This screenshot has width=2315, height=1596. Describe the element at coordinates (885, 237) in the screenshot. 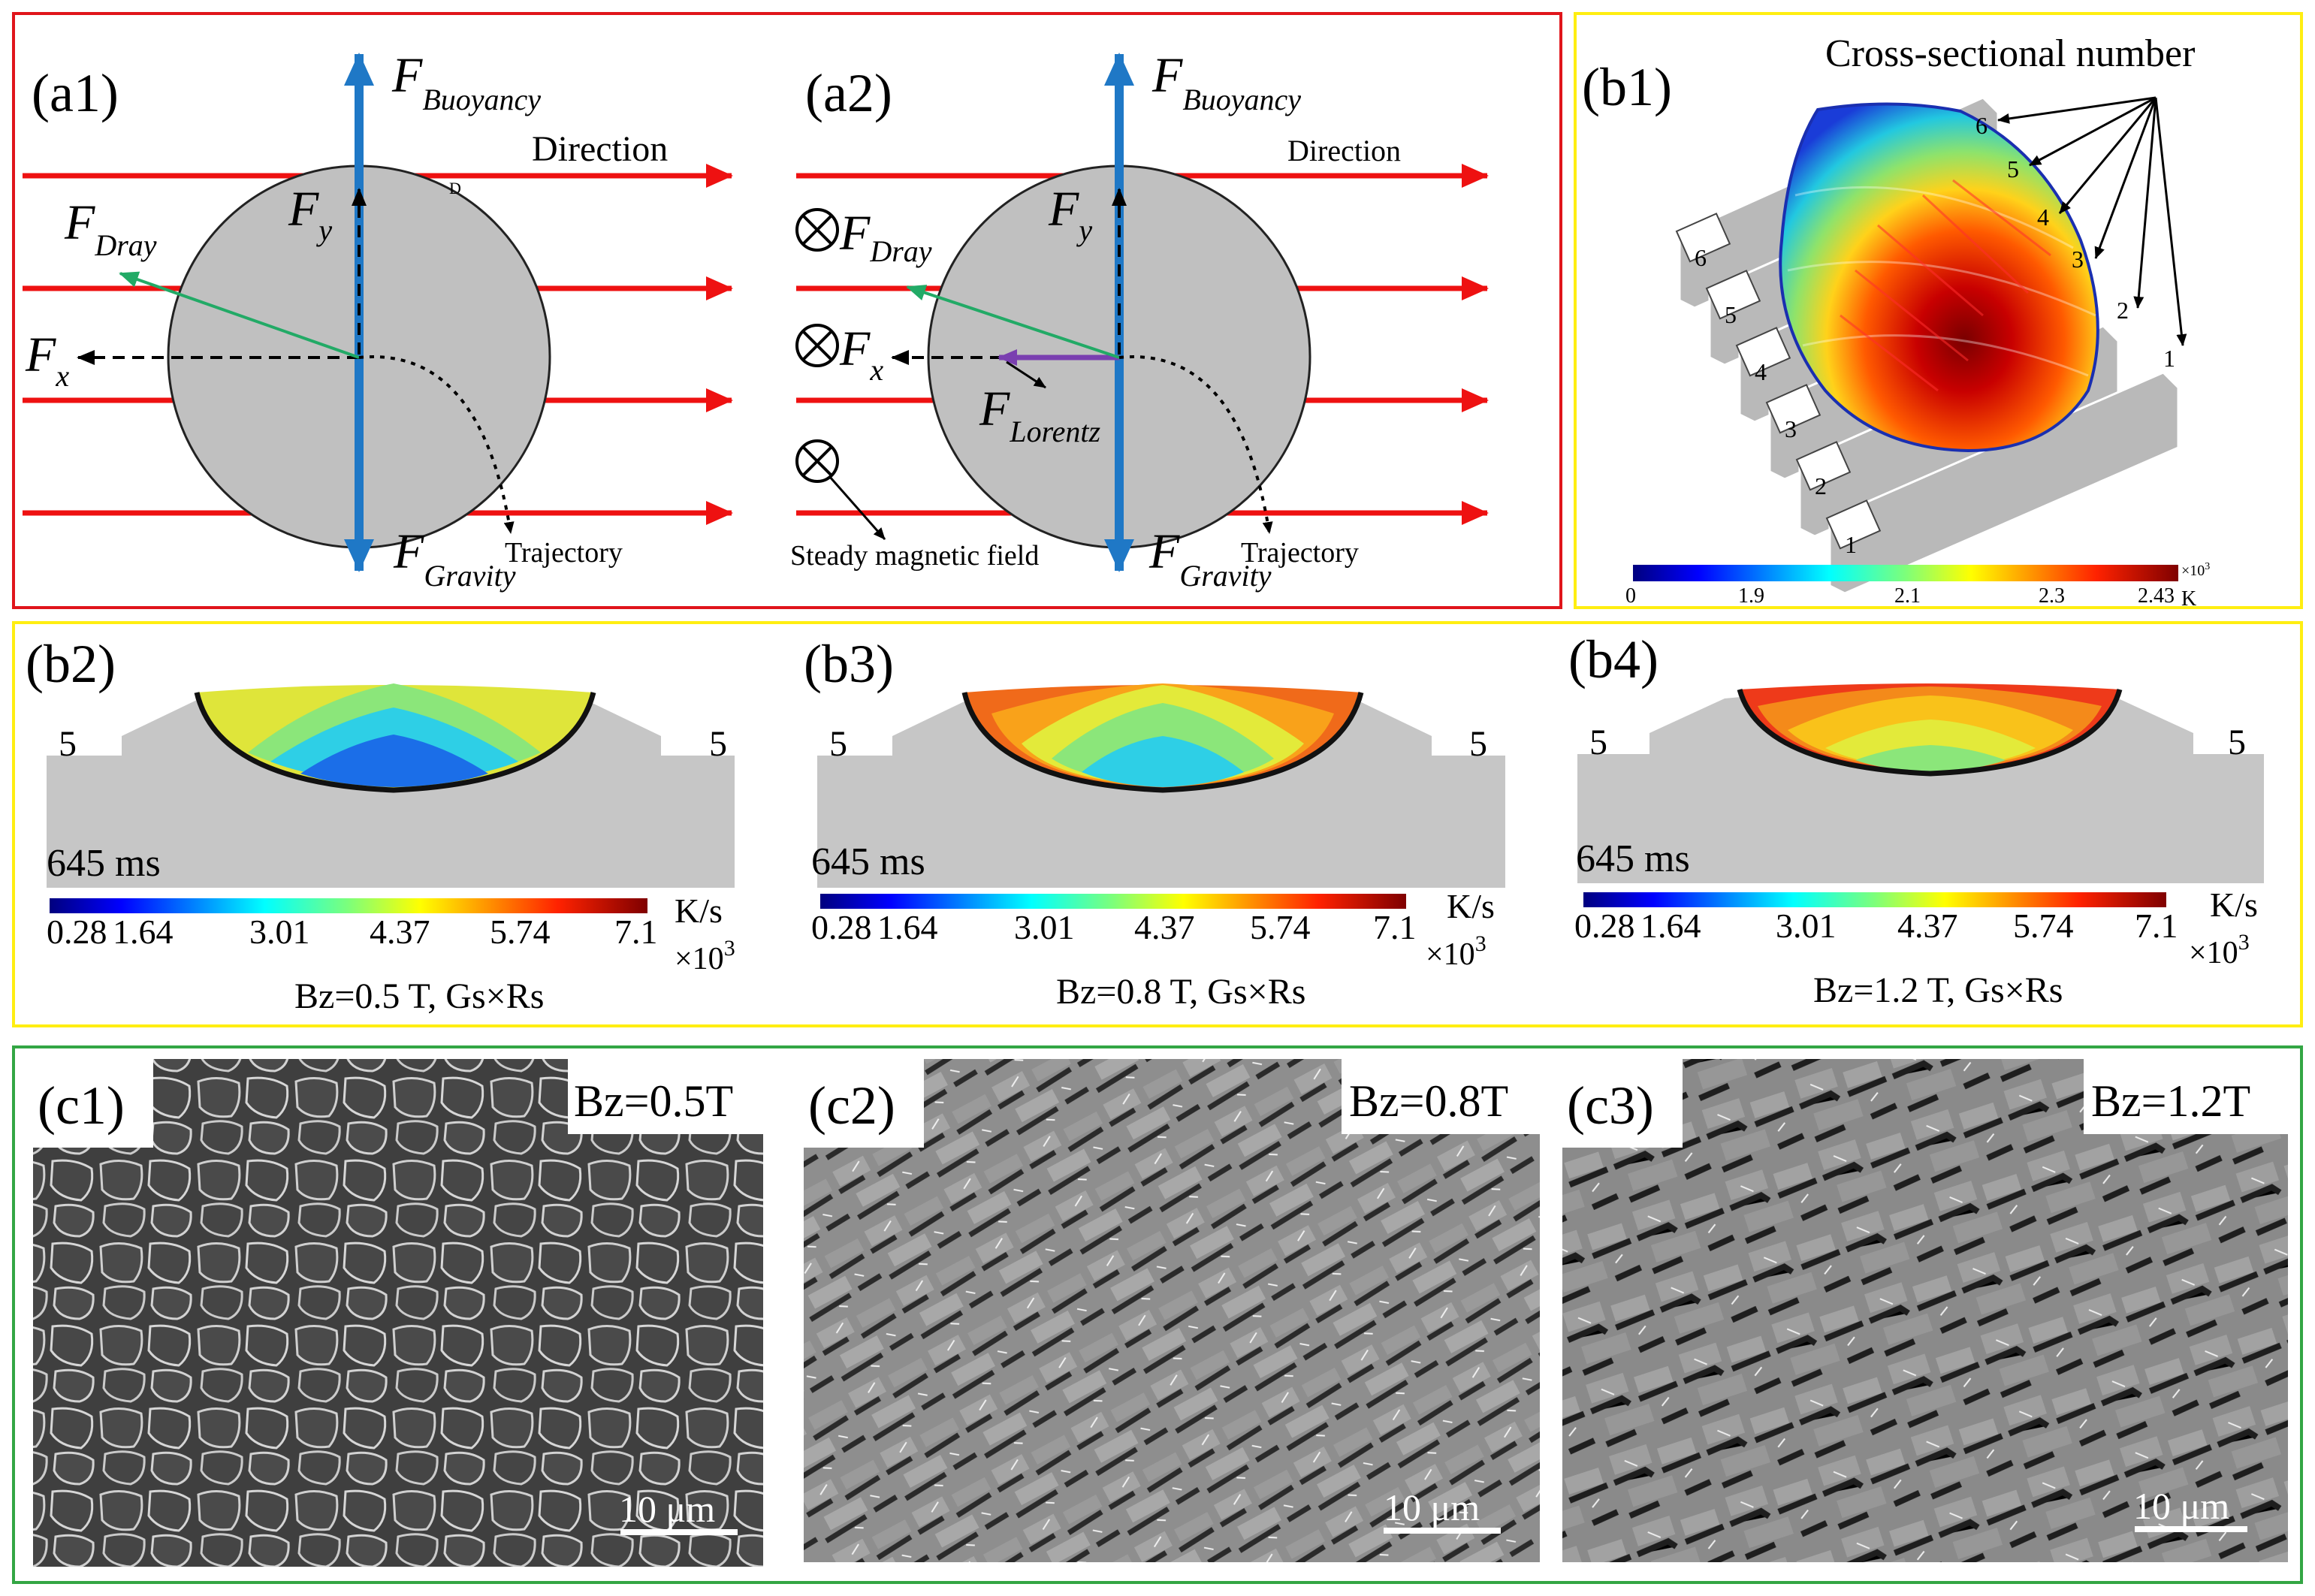

I see `drag-label-a2: FDray` at that location.